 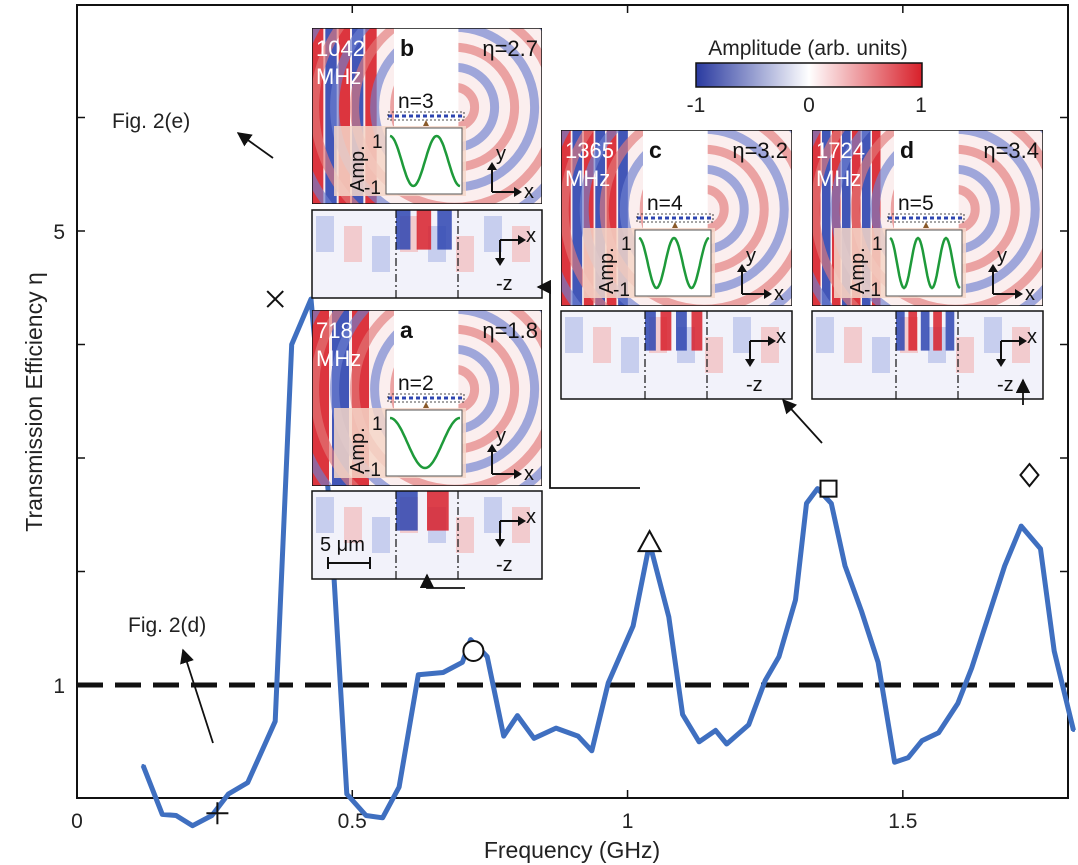 I want to click on colorbar-title: Amplitude (arb. units), so click(x=808, y=48).